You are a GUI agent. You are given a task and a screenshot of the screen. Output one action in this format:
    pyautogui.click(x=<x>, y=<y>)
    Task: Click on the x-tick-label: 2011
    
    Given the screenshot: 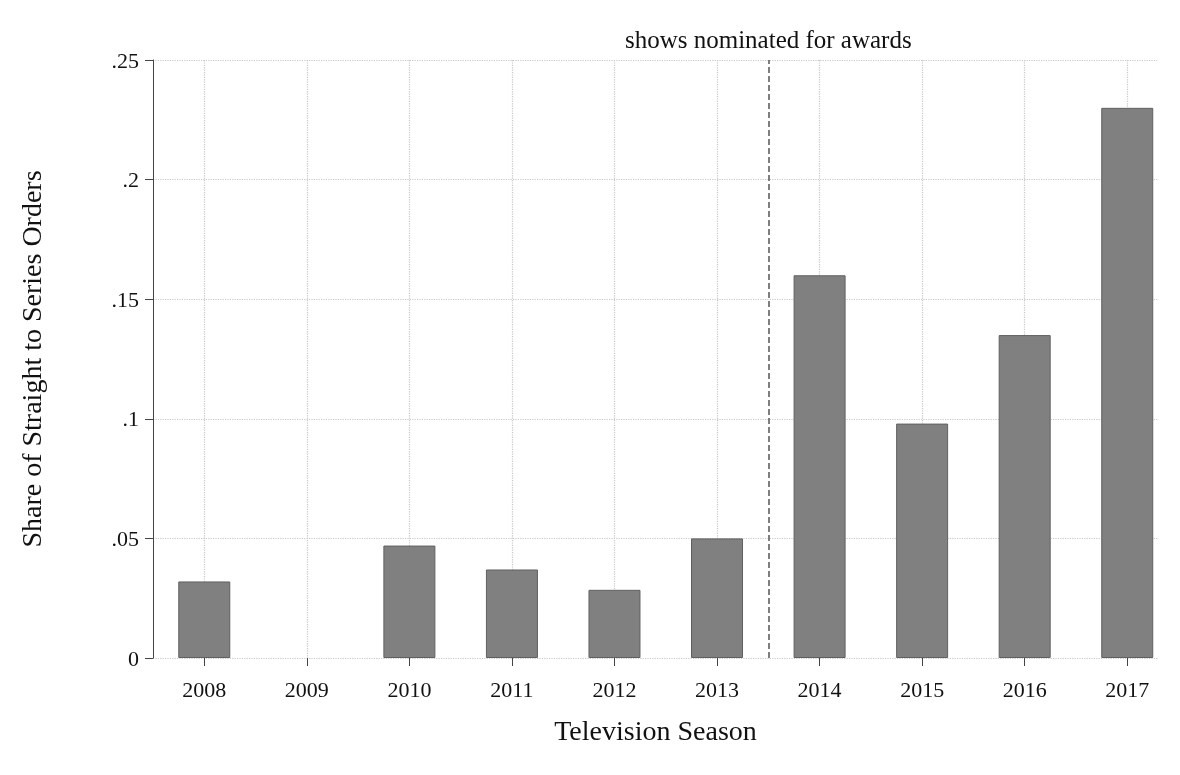 What is the action you would take?
    pyautogui.click(x=512, y=689)
    